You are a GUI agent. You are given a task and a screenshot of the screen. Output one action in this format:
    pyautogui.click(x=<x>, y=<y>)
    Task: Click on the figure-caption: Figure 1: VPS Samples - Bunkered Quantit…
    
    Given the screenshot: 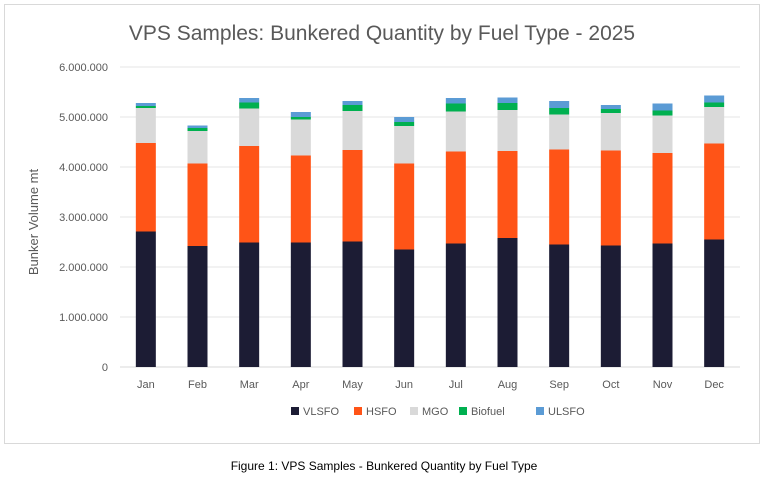 What is the action you would take?
    pyautogui.click(x=384, y=466)
    